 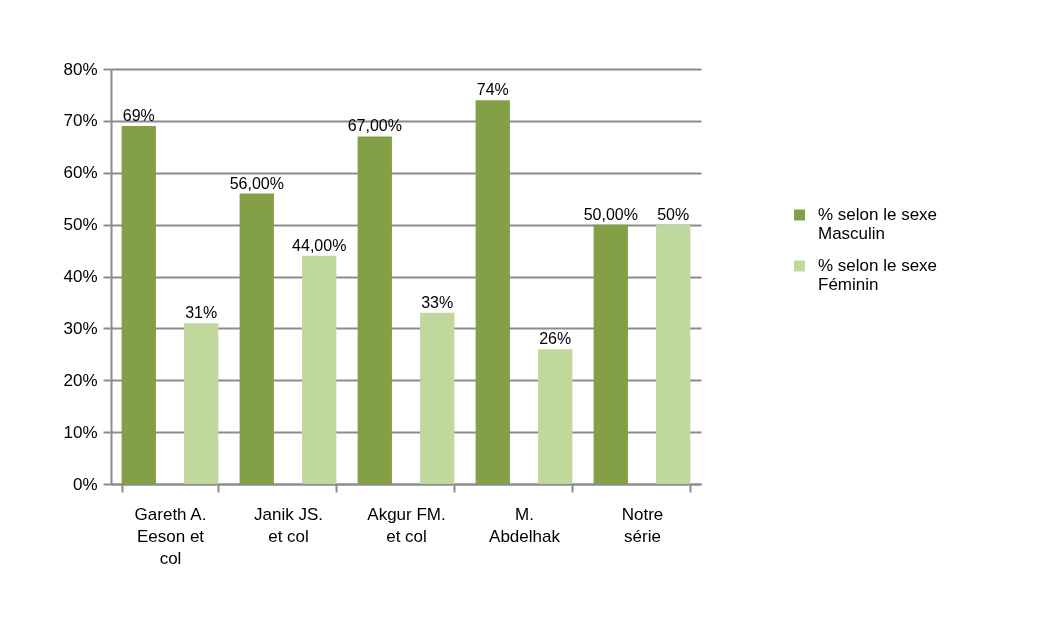 What do you see at coordinates (80, 69) in the screenshot?
I see `y-tick-label: 80%` at bounding box center [80, 69].